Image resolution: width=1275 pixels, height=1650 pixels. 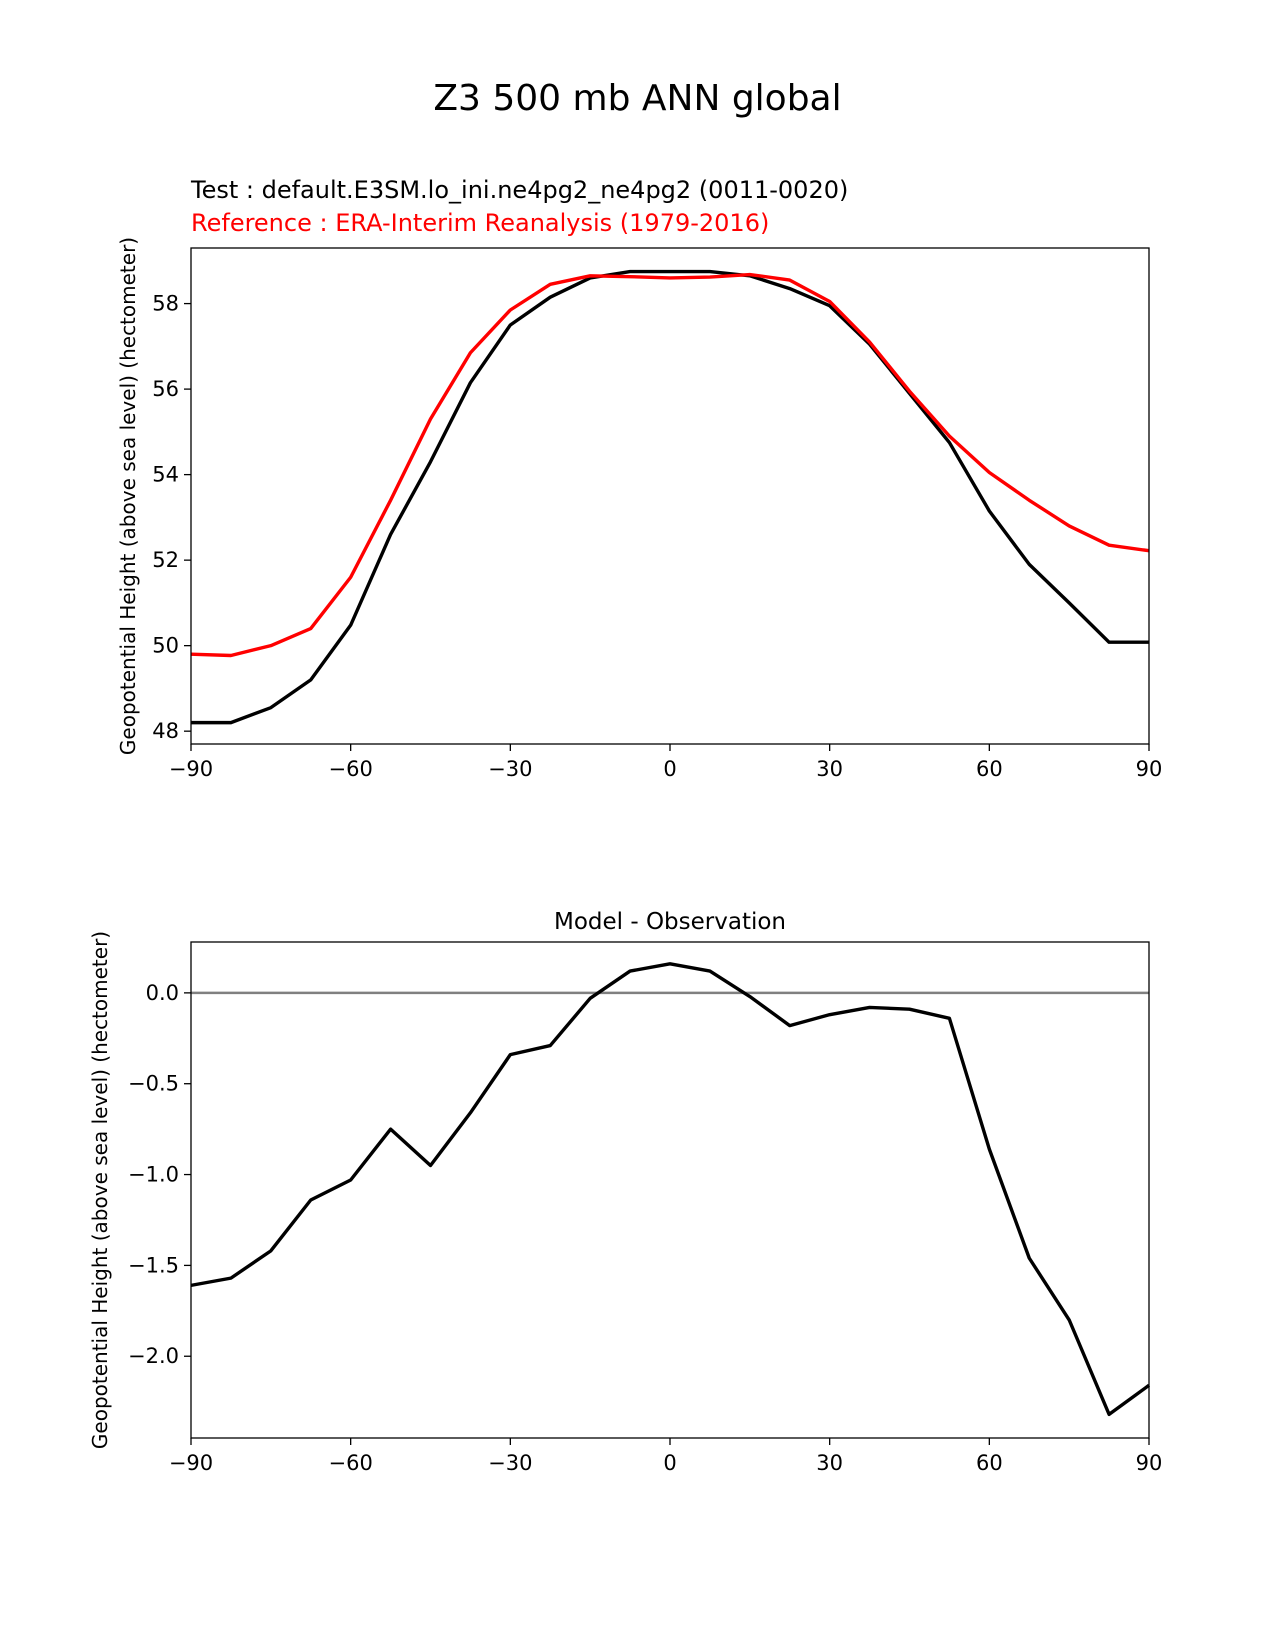 I want to click on climatology-x-tick-label: 60, so click(x=989, y=769).